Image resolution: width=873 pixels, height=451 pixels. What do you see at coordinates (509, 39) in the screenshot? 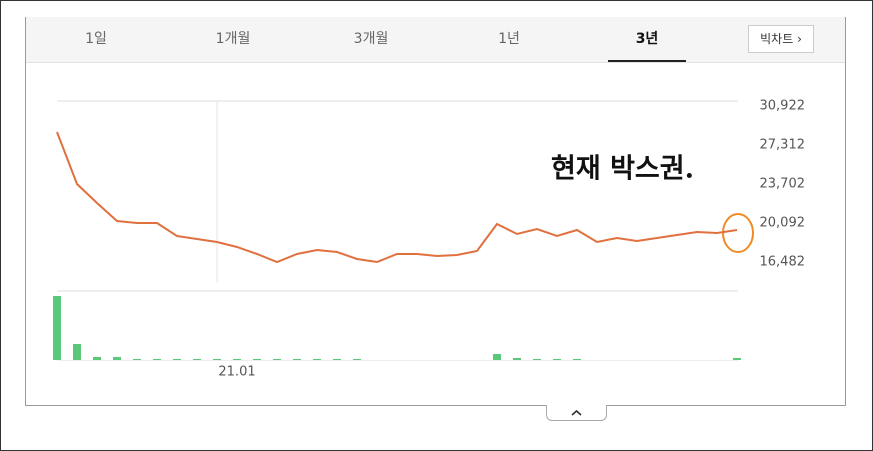
I see `tab: 1년` at bounding box center [509, 39].